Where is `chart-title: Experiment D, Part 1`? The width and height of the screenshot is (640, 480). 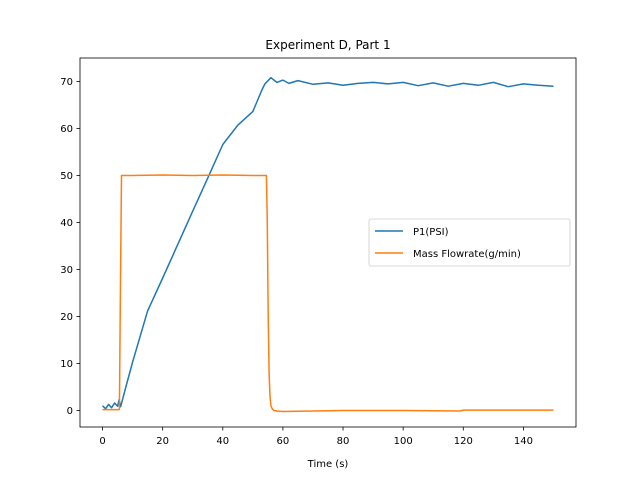
chart-title: Experiment D, Part 1 is located at coordinates (327, 45).